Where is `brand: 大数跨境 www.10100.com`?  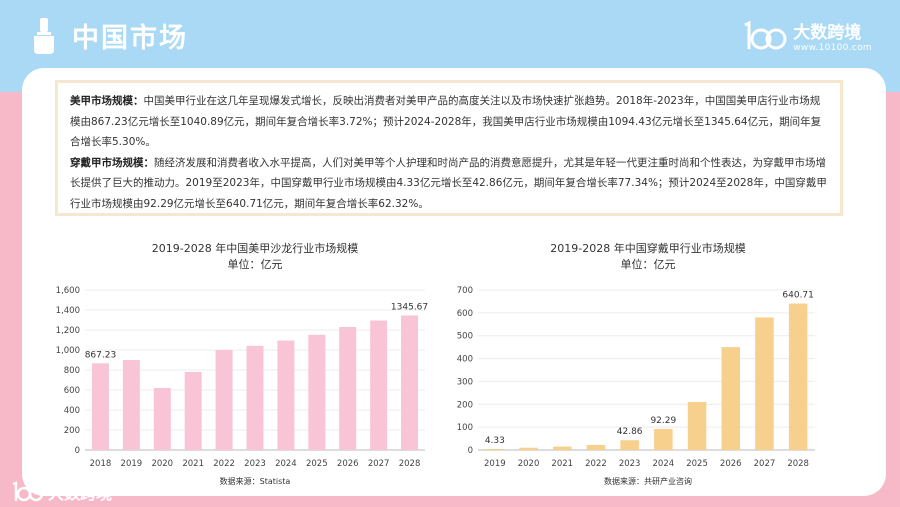 brand: 大数跨境 www.10100.com is located at coordinates (805, 35).